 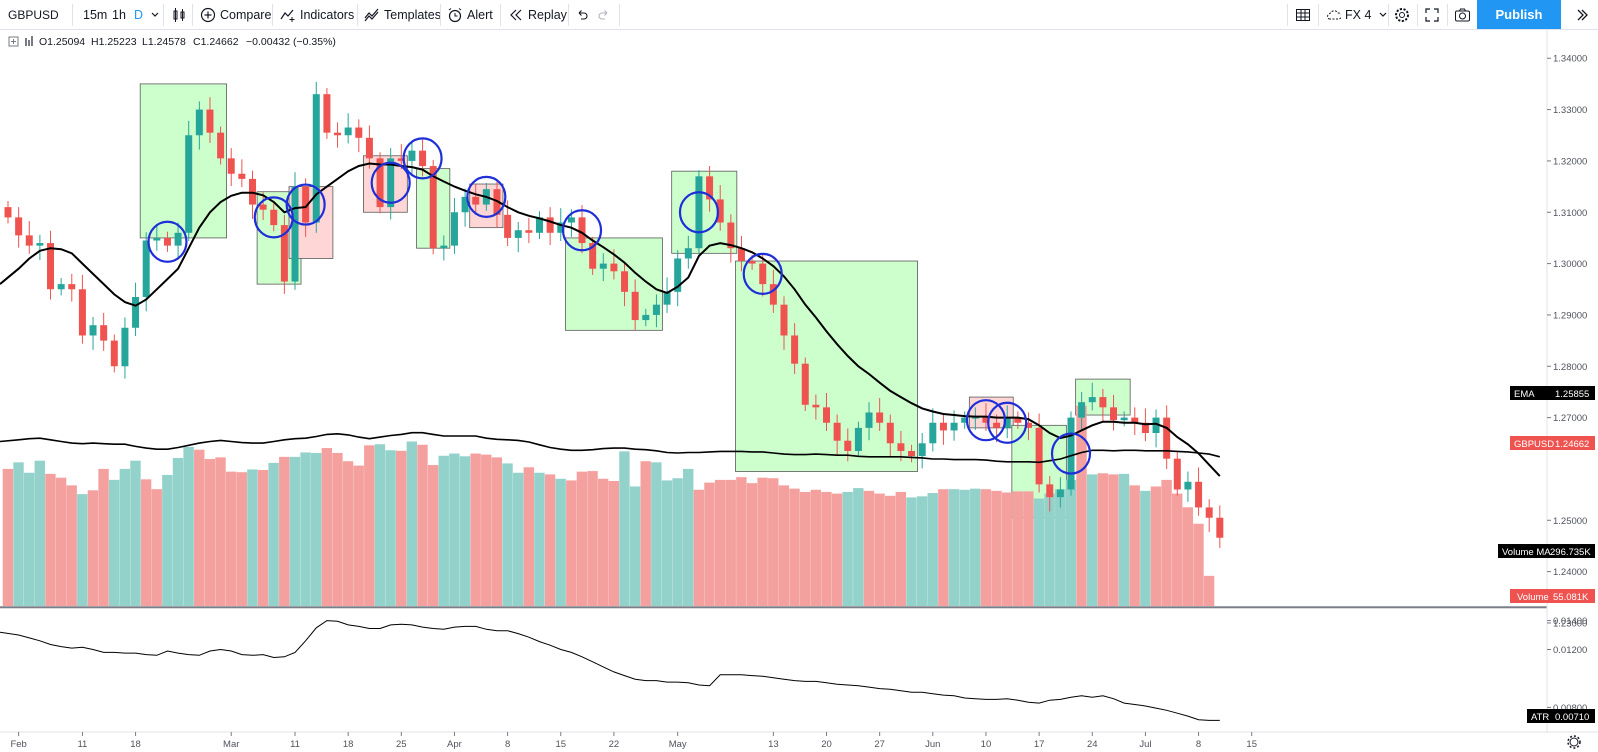 I want to click on layout-name-button: FX 4, so click(x=1356, y=14).